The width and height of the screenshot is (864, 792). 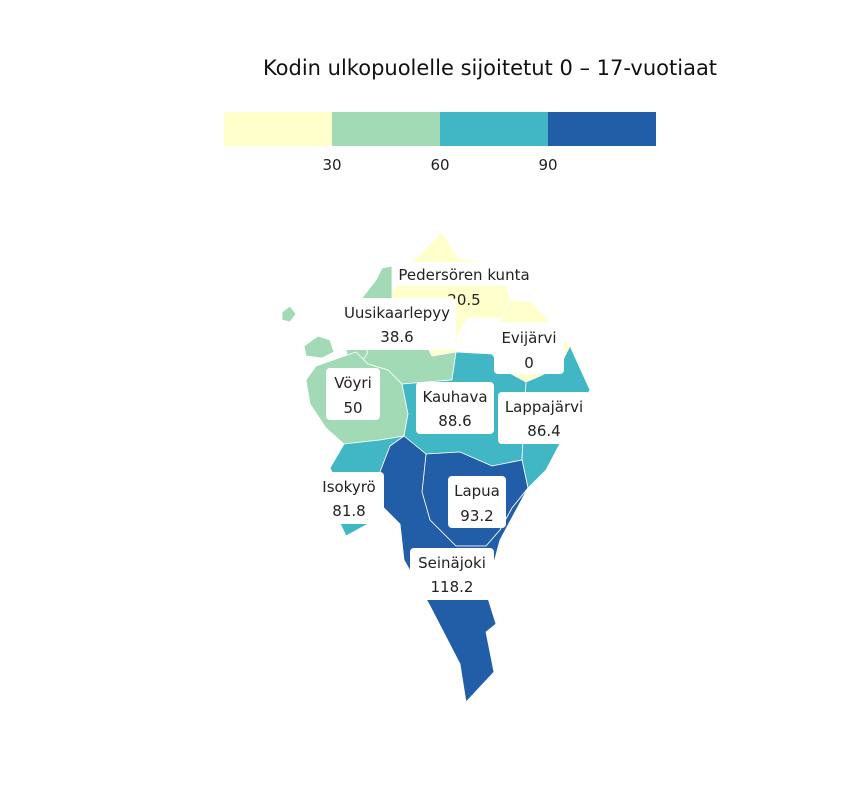 I want to click on label-value-lappajarvi: 86.4, so click(x=543, y=431).